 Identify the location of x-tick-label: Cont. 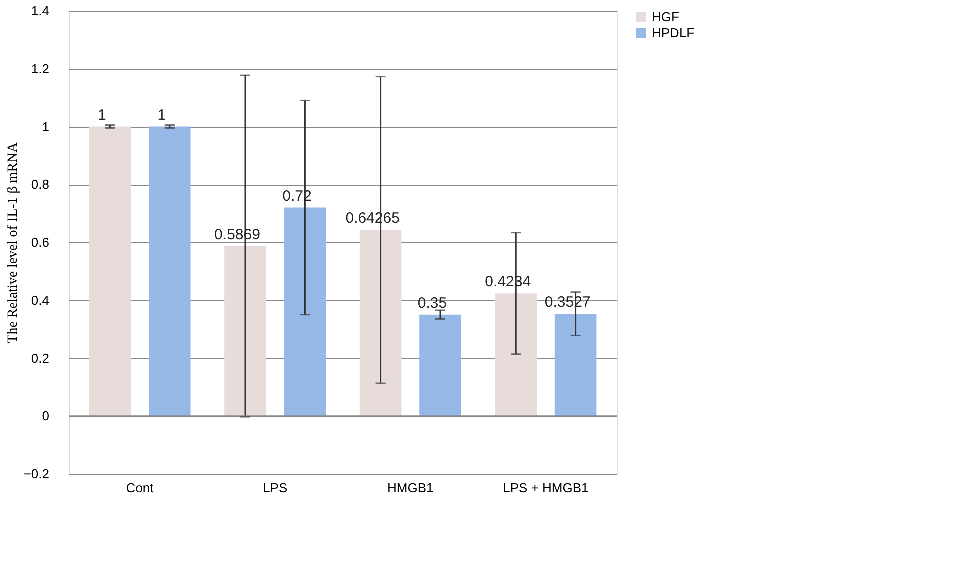
(140, 488).